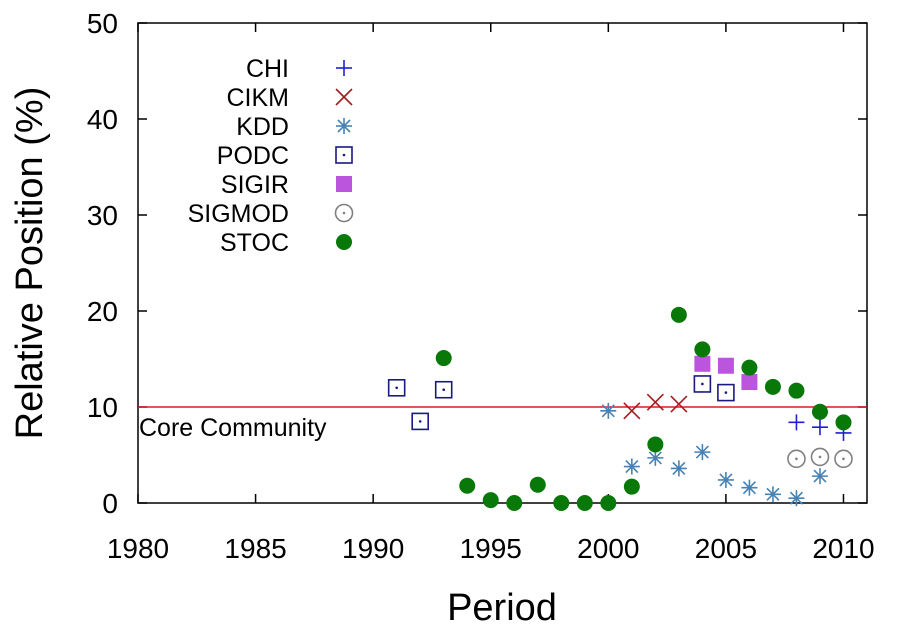 Image resolution: width=919 pixels, height=634 pixels. I want to click on x-tick-label: 2010, so click(843, 548).